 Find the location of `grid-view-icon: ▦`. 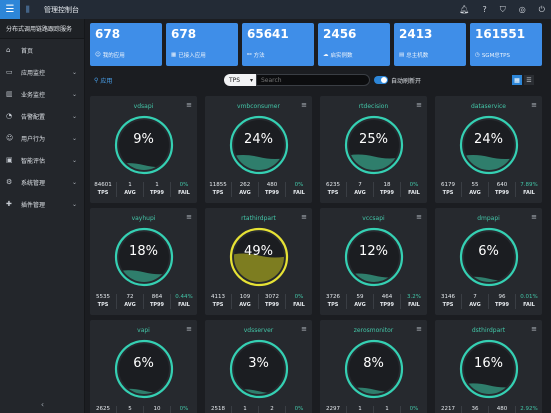

grid-view-icon: ▦ is located at coordinates (517, 80).